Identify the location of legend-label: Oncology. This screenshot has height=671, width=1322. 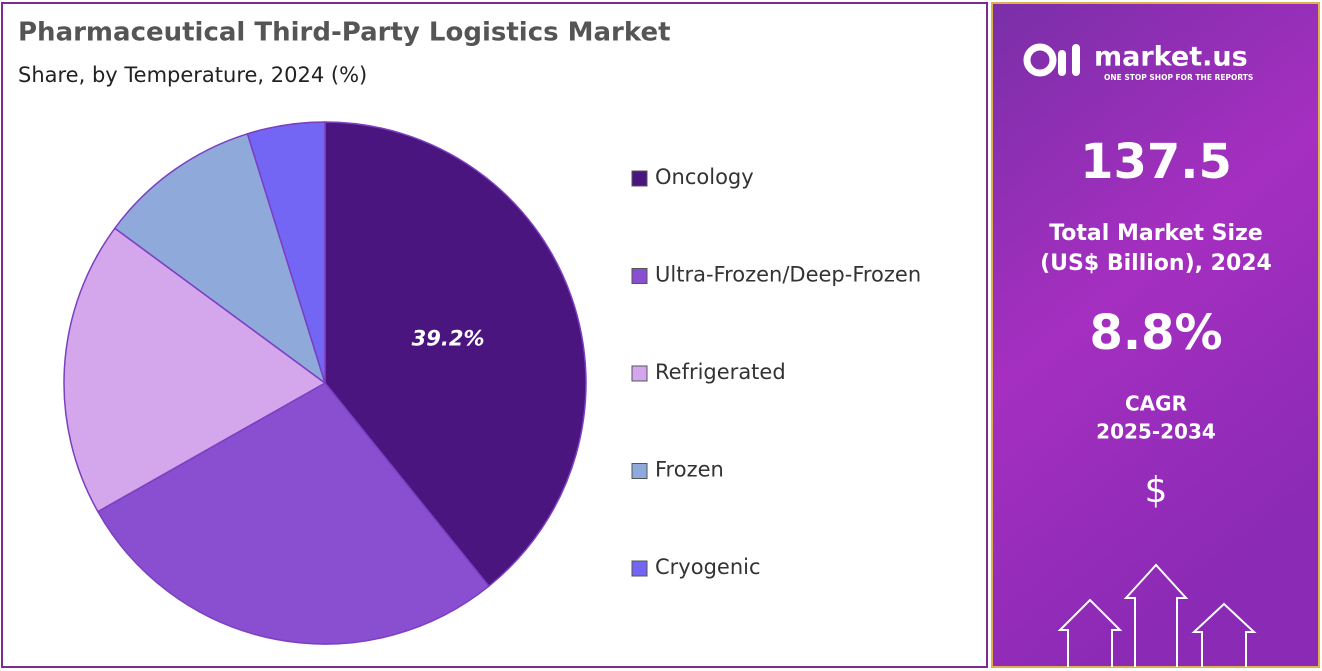
(704, 177).